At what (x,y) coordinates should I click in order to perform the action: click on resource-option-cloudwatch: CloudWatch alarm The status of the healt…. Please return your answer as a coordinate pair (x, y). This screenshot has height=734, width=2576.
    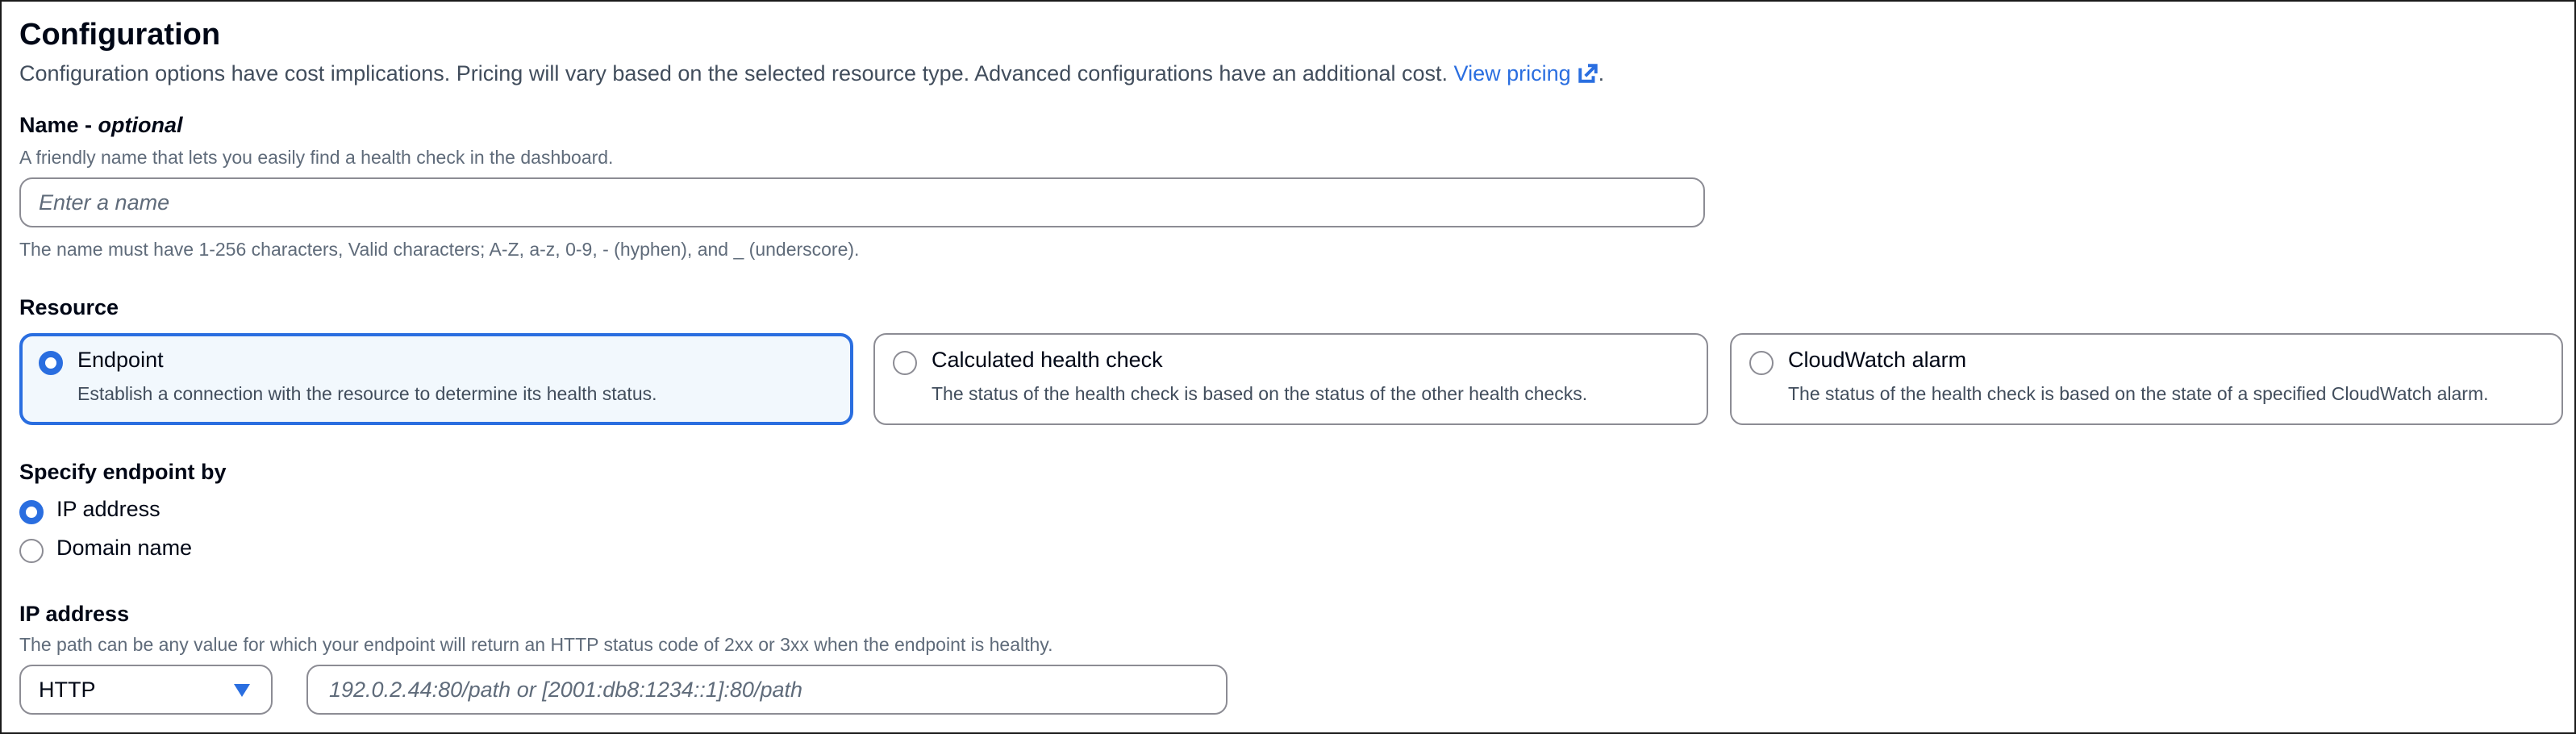
    Looking at the image, I should click on (2146, 379).